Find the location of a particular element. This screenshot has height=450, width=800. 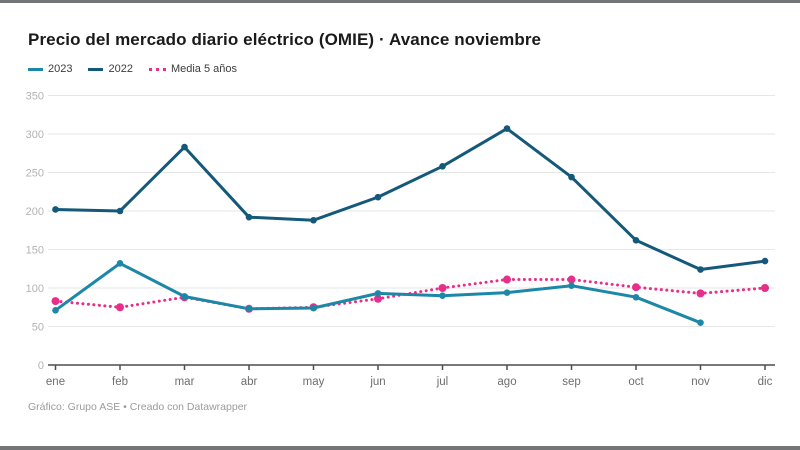

x-axis-tick-label: ago is located at coordinates (506, 382).